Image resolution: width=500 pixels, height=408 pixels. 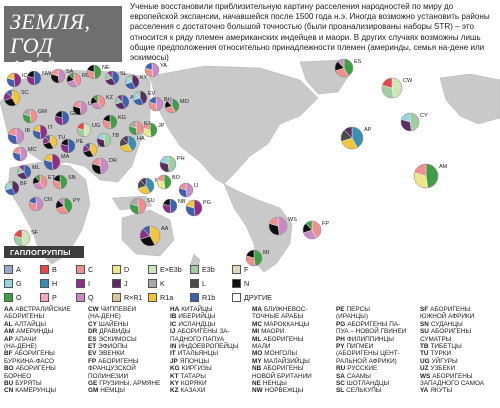 What do you see at coordinates (325, 224) in the screenshot?
I see `pie-label: FP` at bounding box center [325, 224].